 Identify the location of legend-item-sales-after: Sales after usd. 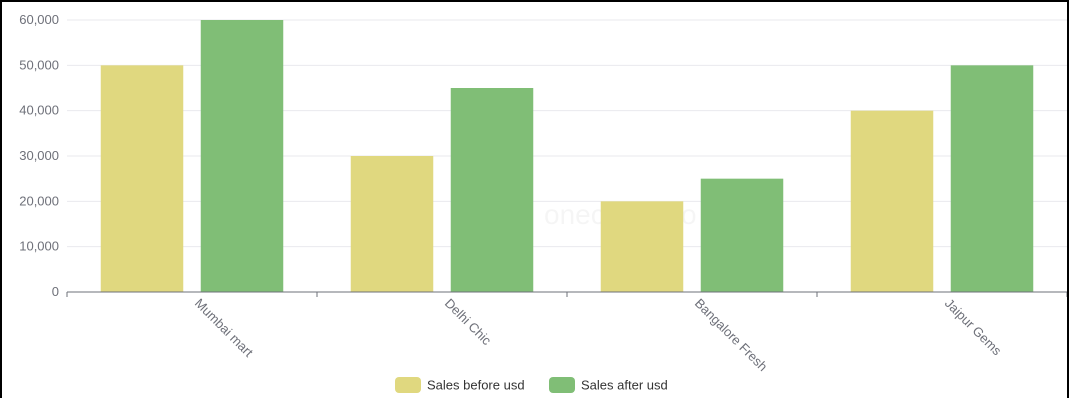
(608, 385).